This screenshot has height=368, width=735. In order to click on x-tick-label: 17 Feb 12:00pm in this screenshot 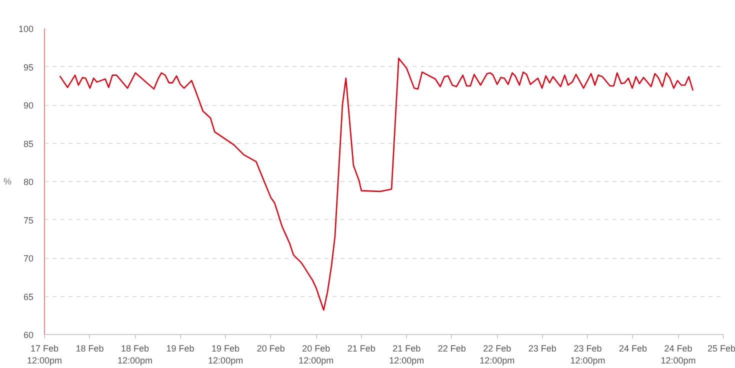, I will do `click(44, 355)`.